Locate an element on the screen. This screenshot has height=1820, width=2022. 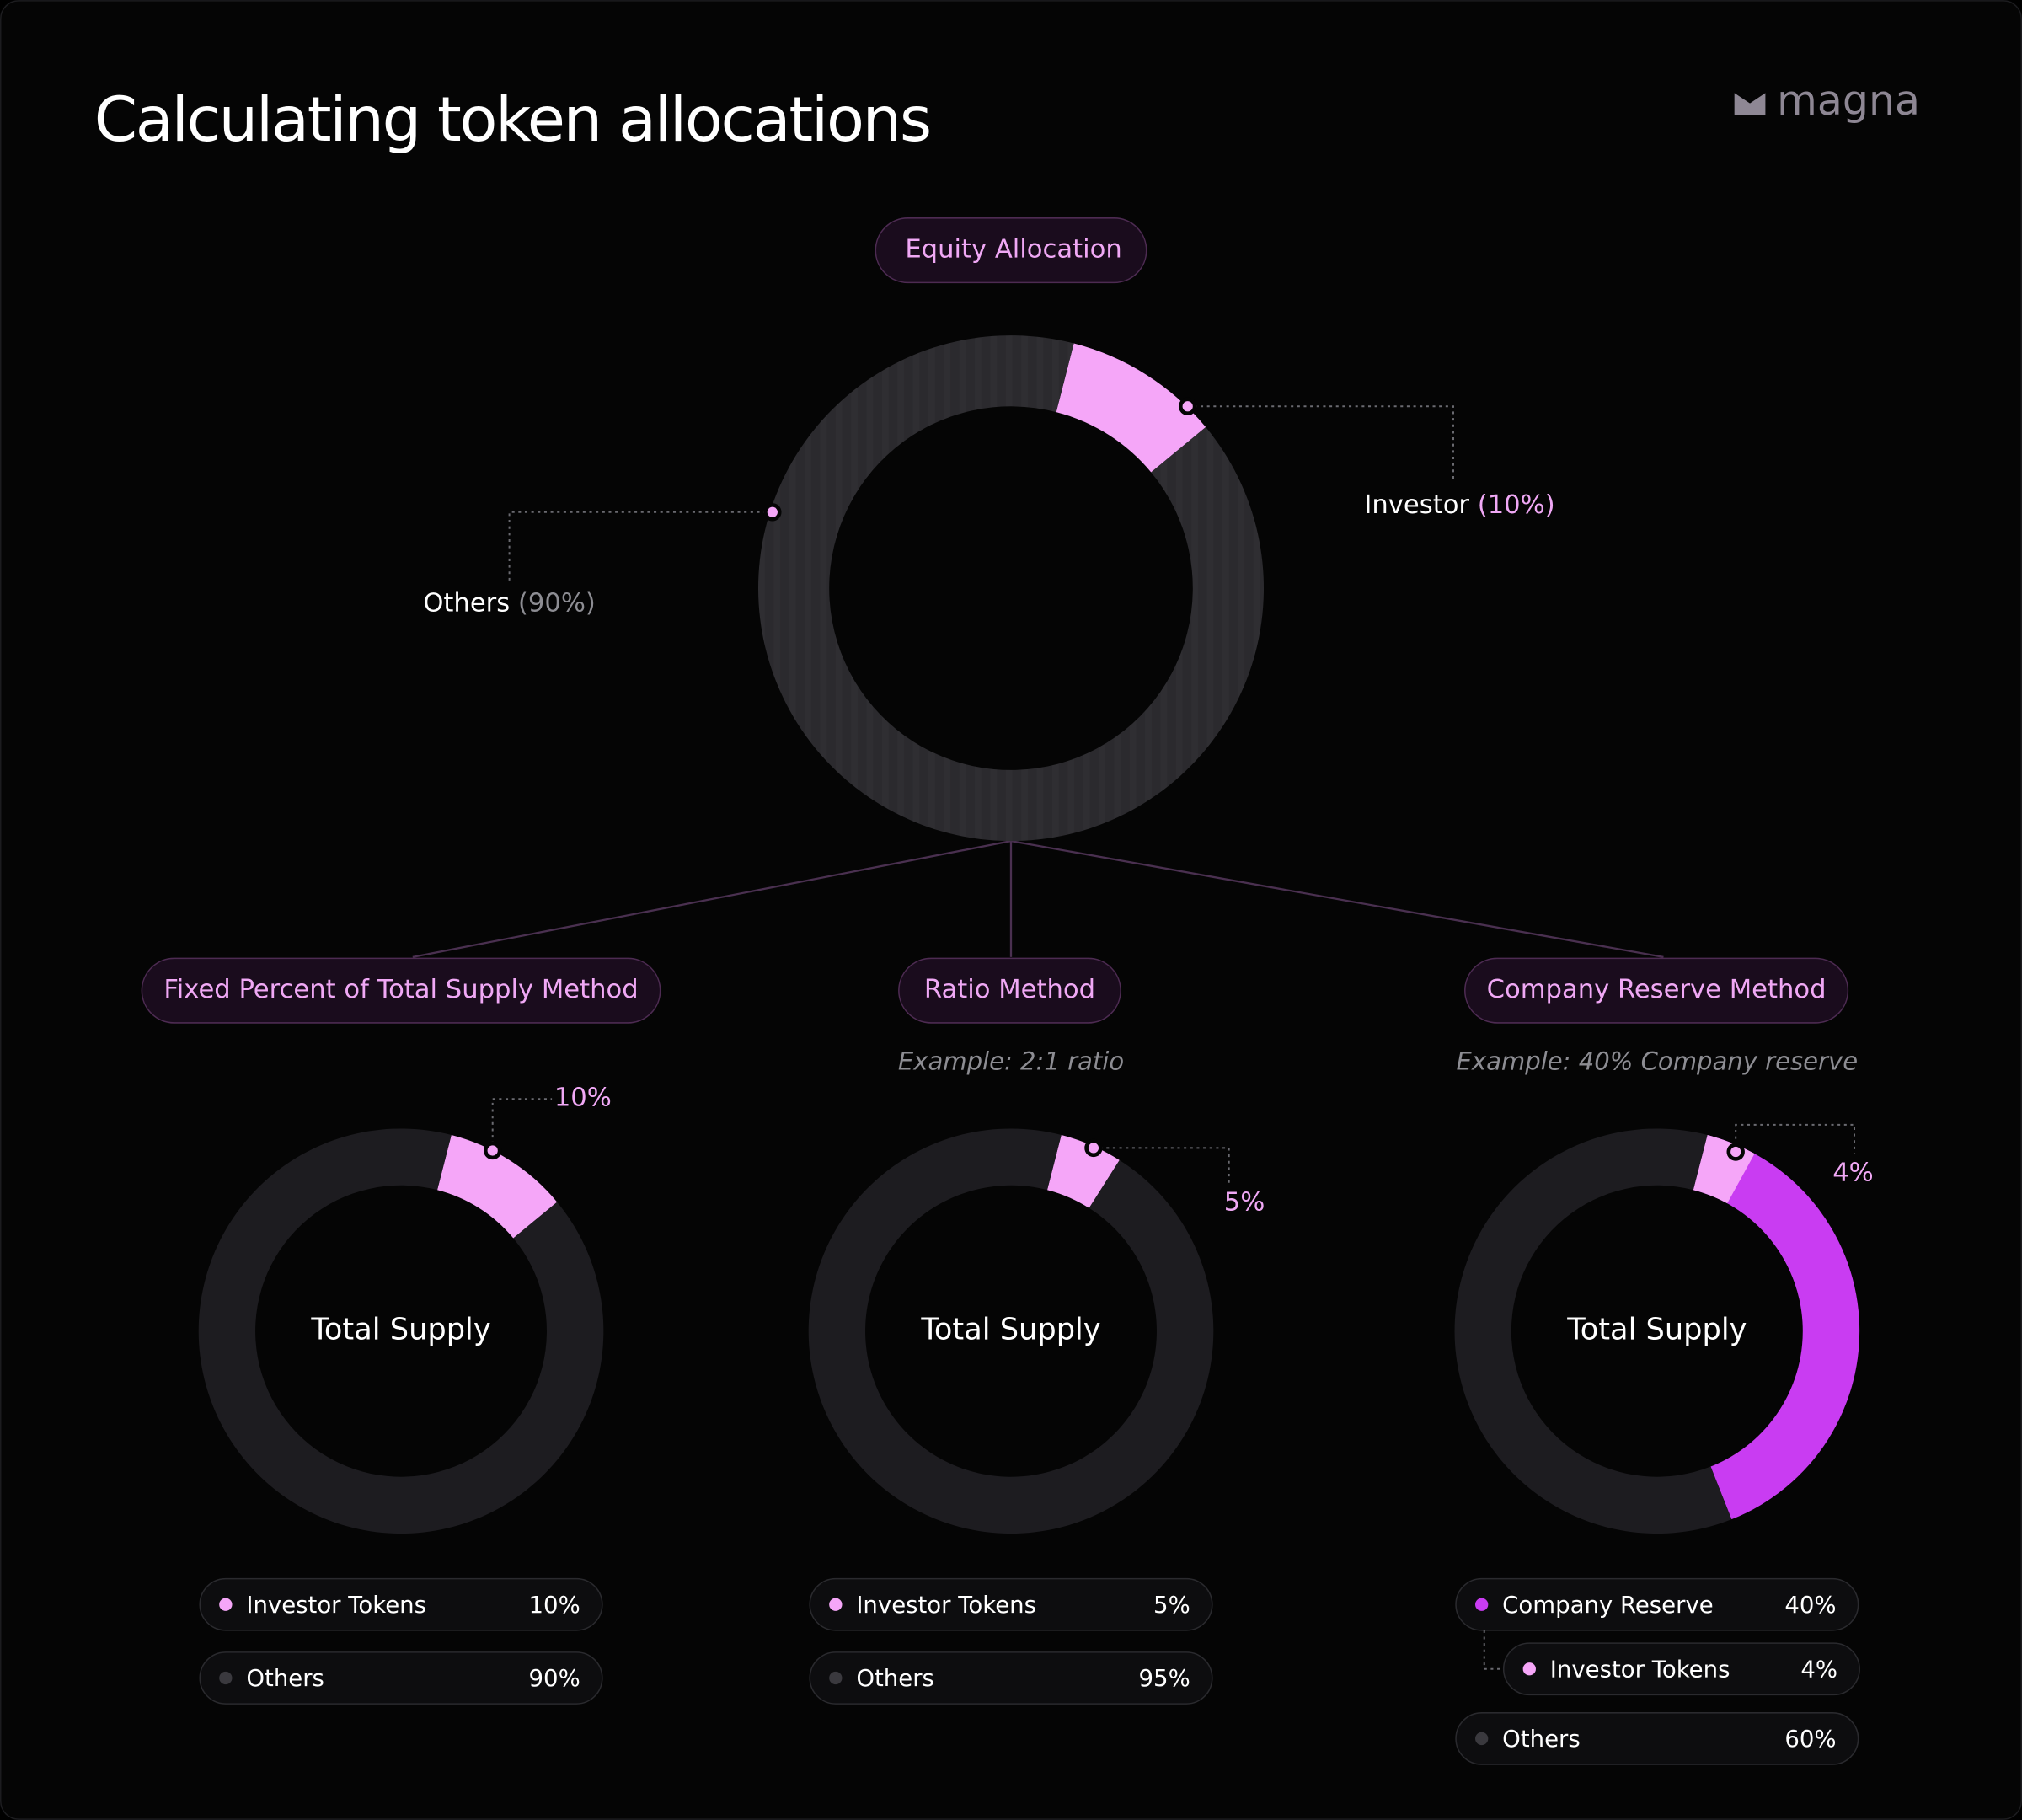
others-callout: Others (90%) is located at coordinates (509, 603).